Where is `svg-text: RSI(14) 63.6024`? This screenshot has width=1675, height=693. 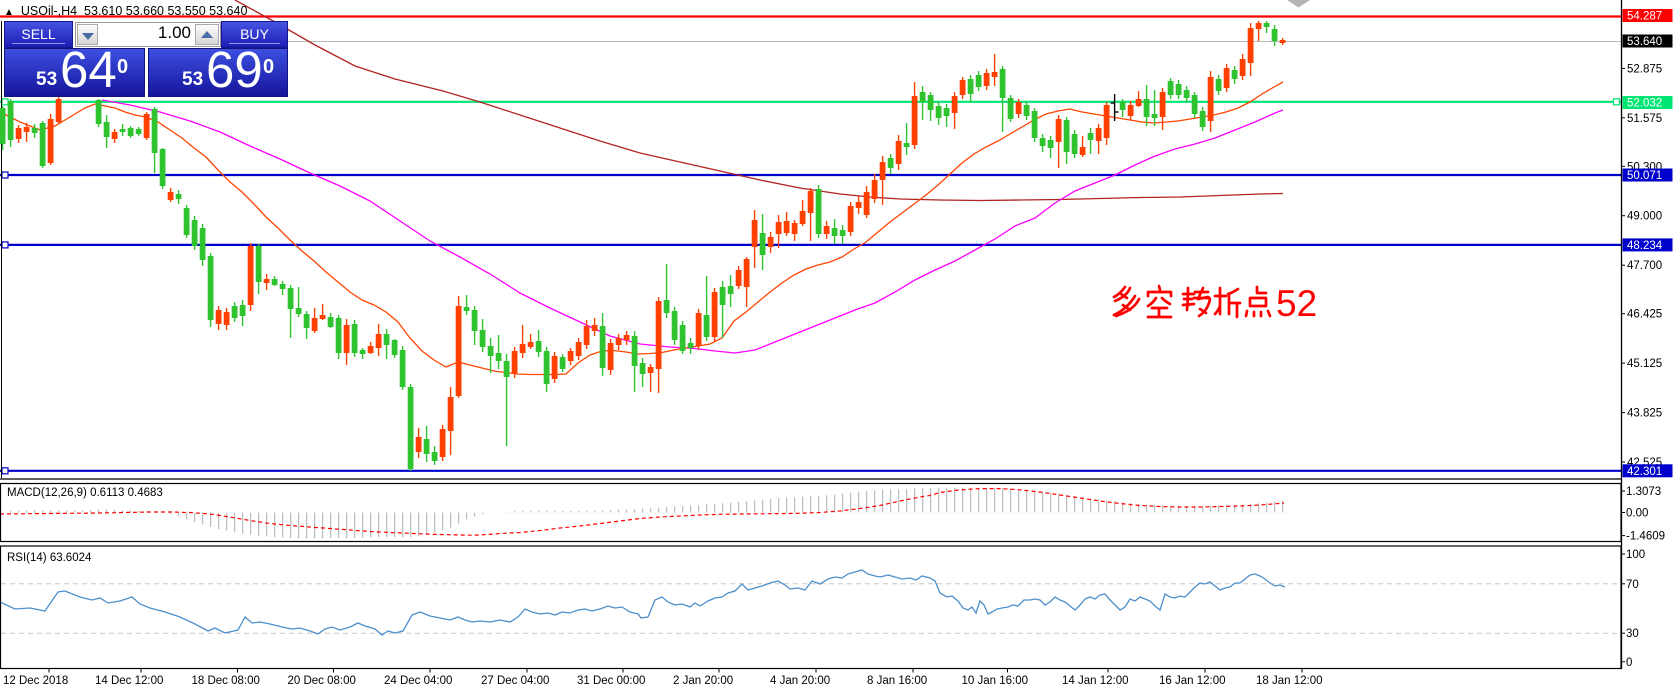
svg-text: RSI(14) 63.6024 is located at coordinates (49, 558).